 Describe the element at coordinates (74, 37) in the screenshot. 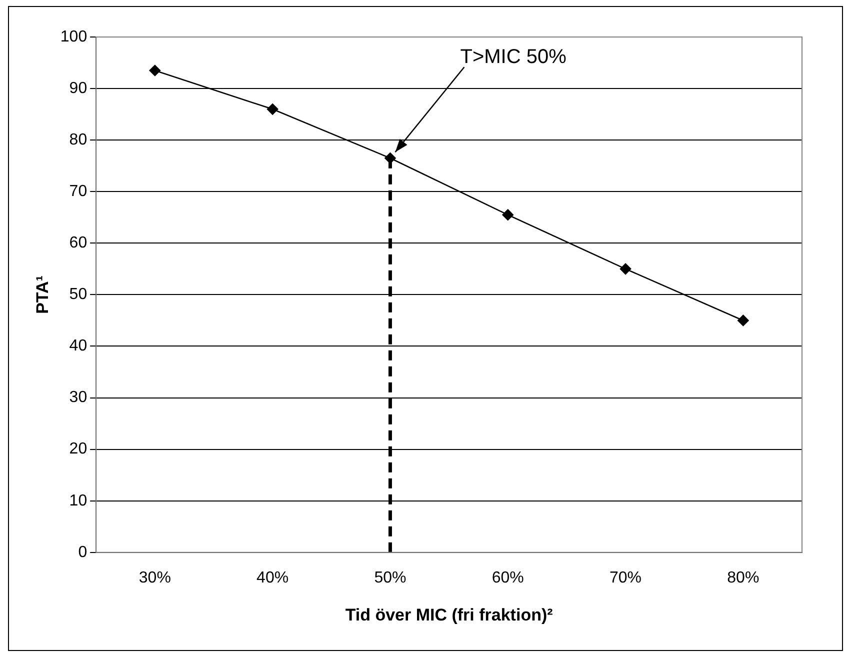

I see `y-tick-label: 100` at that location.